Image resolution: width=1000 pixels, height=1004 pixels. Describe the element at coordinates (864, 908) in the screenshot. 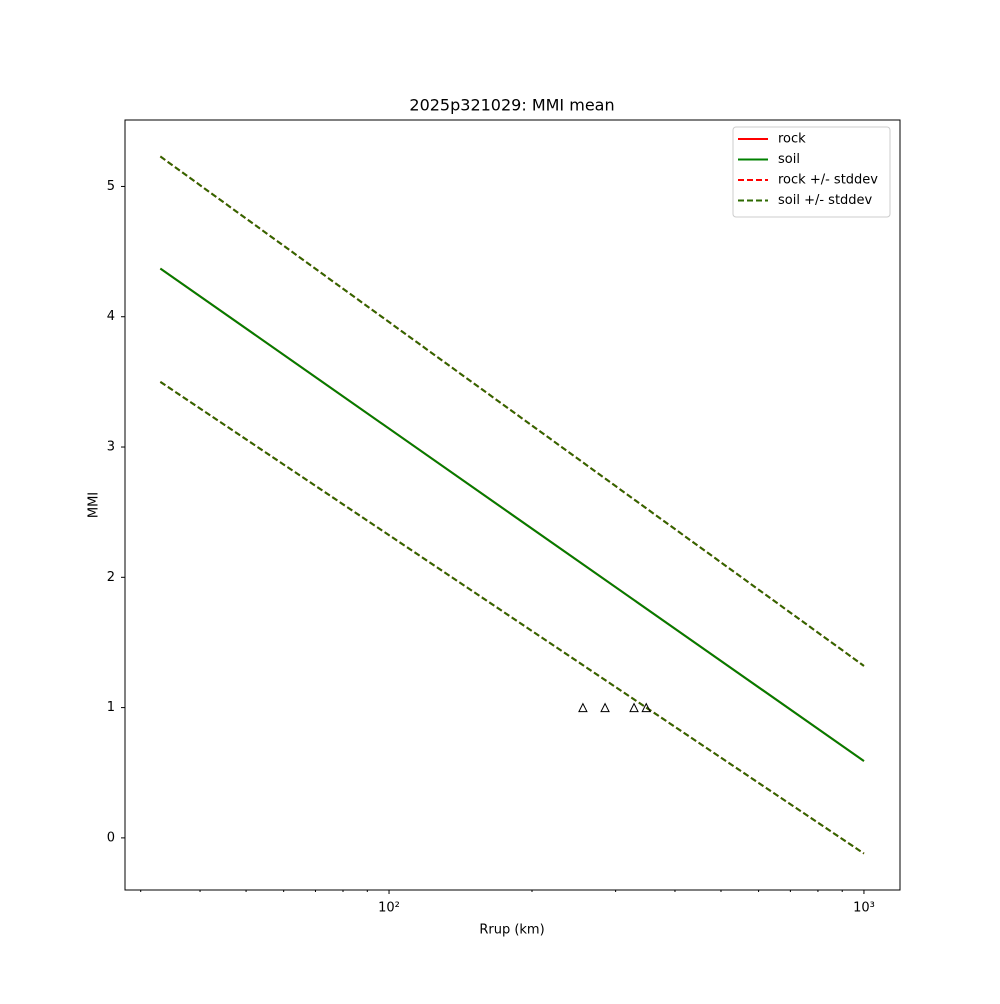

I see `x-tick-label: 10³` at that location.